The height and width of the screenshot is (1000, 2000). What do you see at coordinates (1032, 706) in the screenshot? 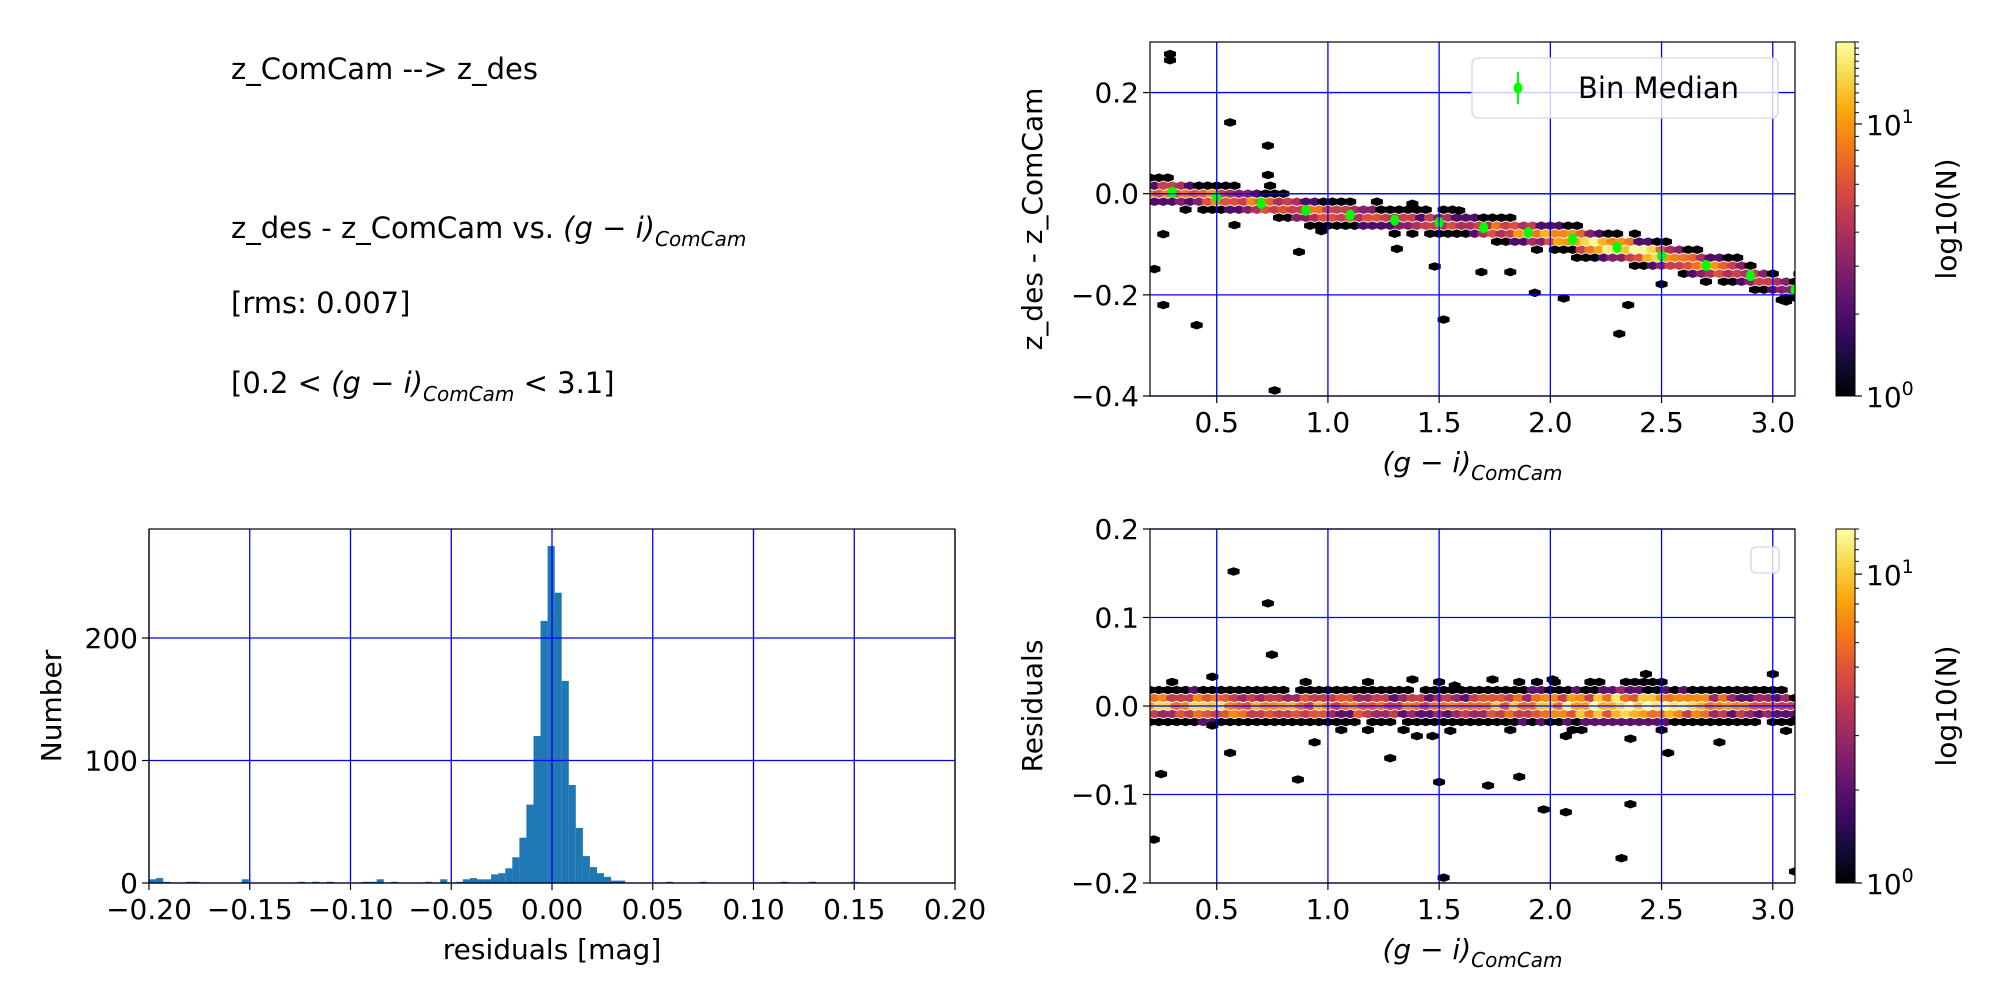
I see `y-axis-label: Residuals` at bounding box center [1032, 706].